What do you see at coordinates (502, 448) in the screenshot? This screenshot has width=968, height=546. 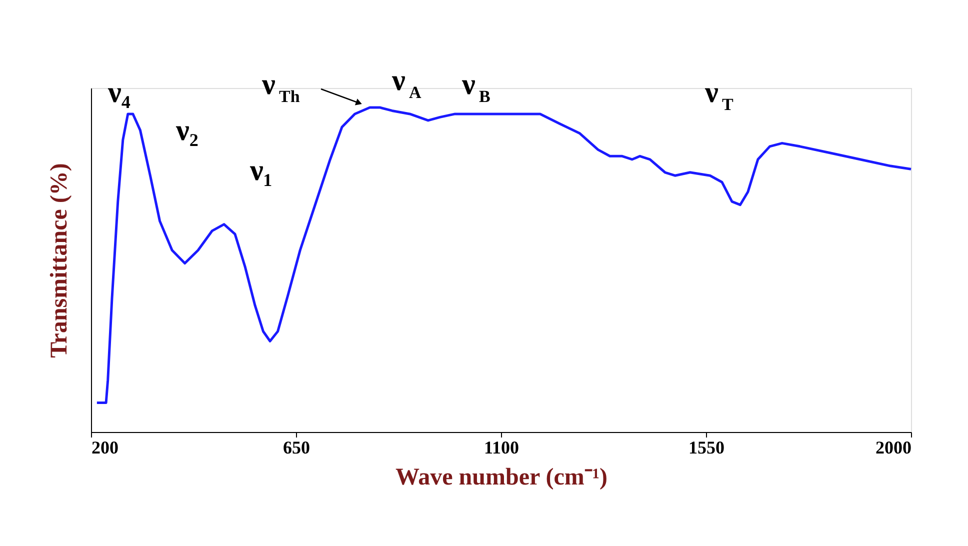 I see `x-tick-label: 1100` at bounding box center [502, 448].